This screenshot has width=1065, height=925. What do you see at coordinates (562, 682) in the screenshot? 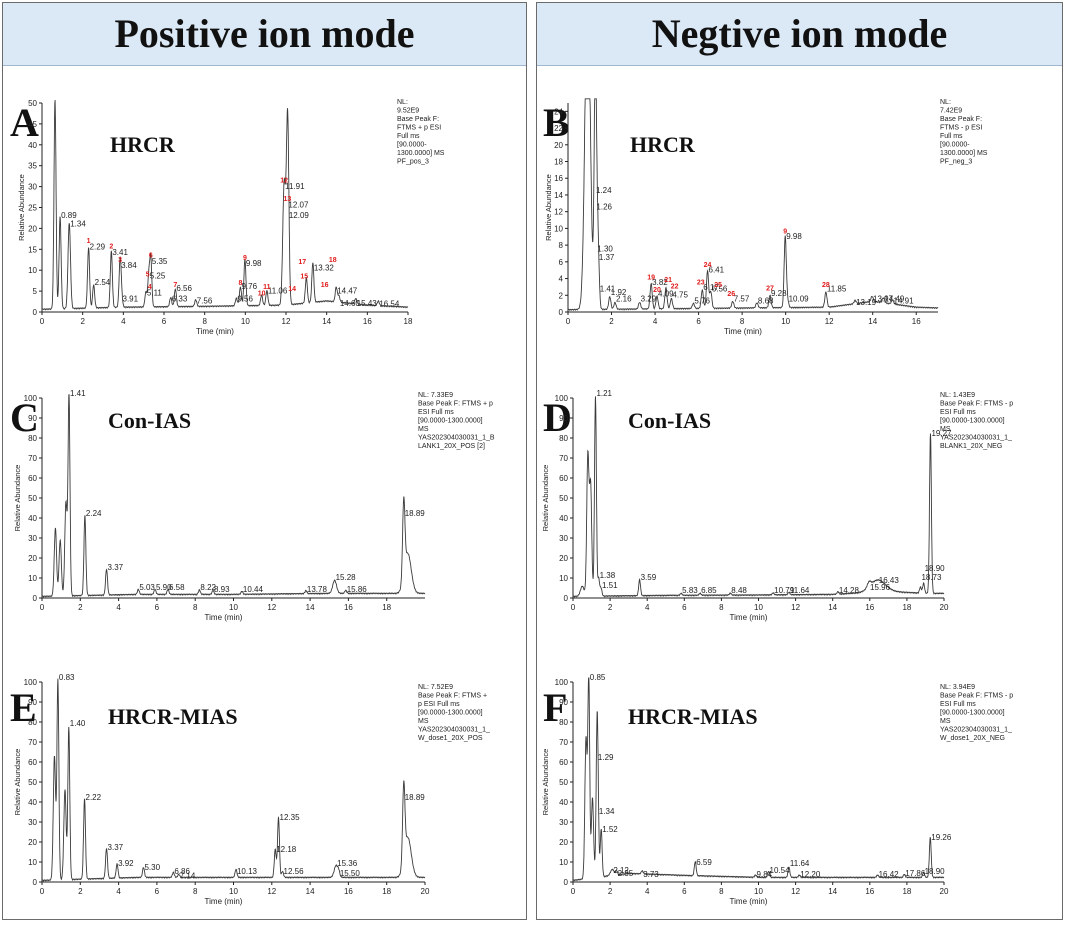
I see `y-tick-label: 100` at bounding box center [562, 682].